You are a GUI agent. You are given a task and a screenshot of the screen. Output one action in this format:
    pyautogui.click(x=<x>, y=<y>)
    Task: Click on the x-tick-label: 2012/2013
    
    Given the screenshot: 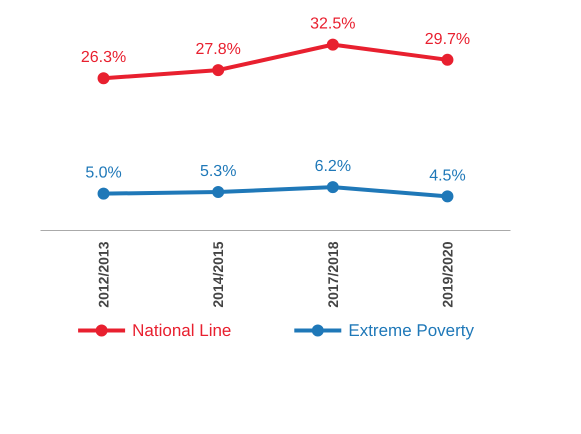 What is the action you would take?
    pyautogui.click(x=104, y=274)
    